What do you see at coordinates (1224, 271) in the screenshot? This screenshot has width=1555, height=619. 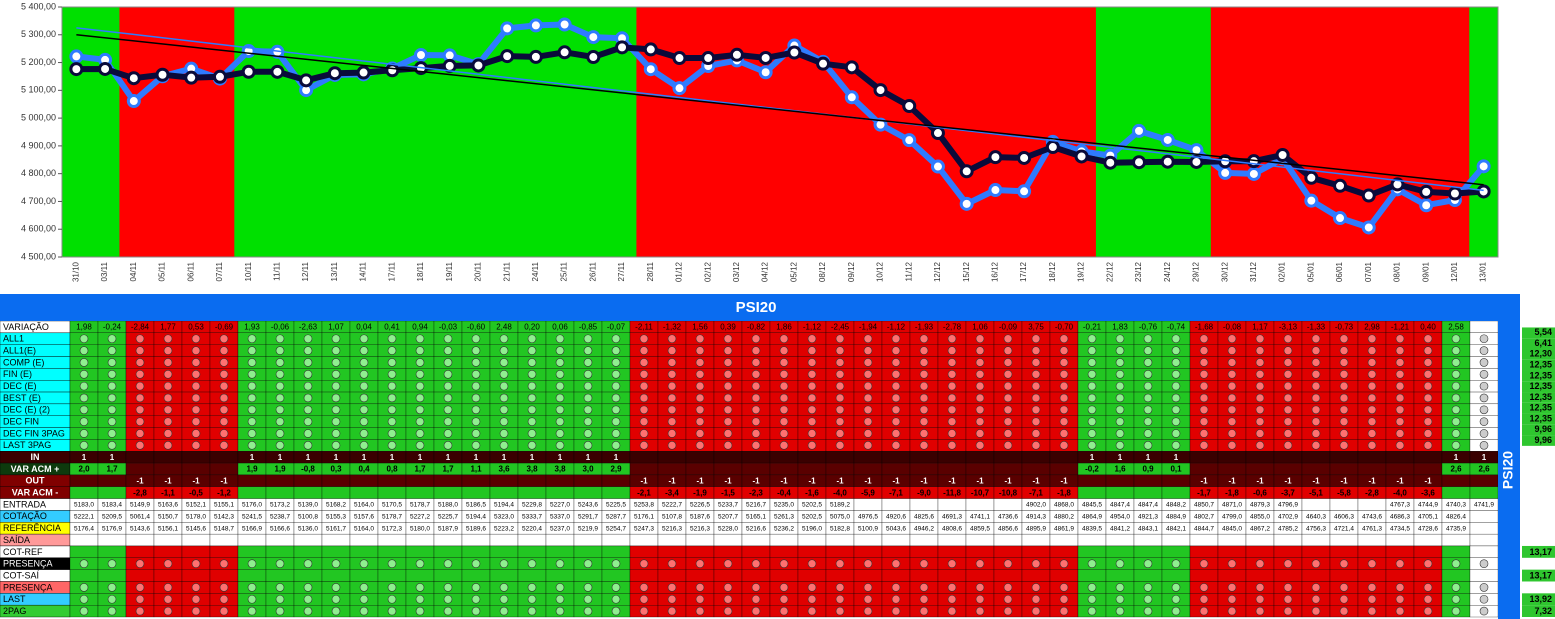 I see `x-tick-label: 30/12` at bounding box center [1224, 271].